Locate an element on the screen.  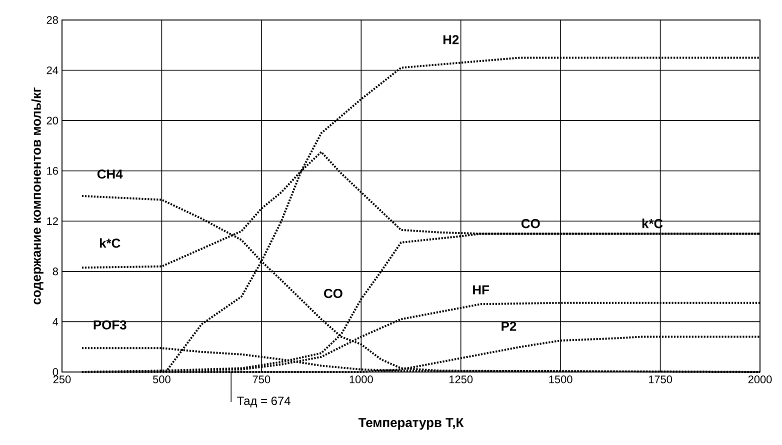
series-label: CO is located at coordinates (333, 293).